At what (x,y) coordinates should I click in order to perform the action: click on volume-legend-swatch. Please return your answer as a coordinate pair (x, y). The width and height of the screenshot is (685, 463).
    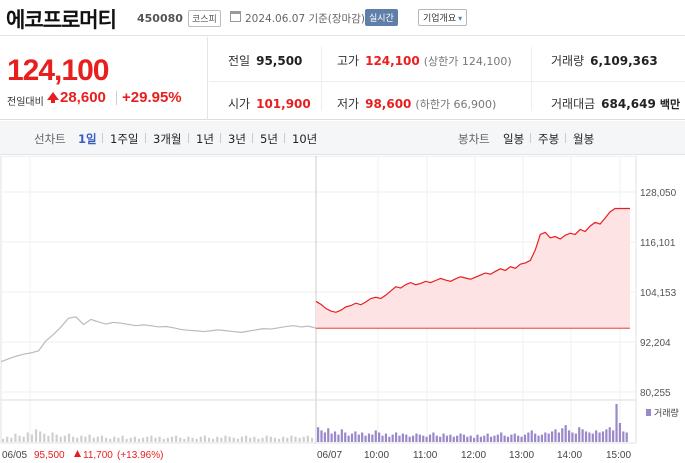
    Looking at the image, I should click on (648, 412).